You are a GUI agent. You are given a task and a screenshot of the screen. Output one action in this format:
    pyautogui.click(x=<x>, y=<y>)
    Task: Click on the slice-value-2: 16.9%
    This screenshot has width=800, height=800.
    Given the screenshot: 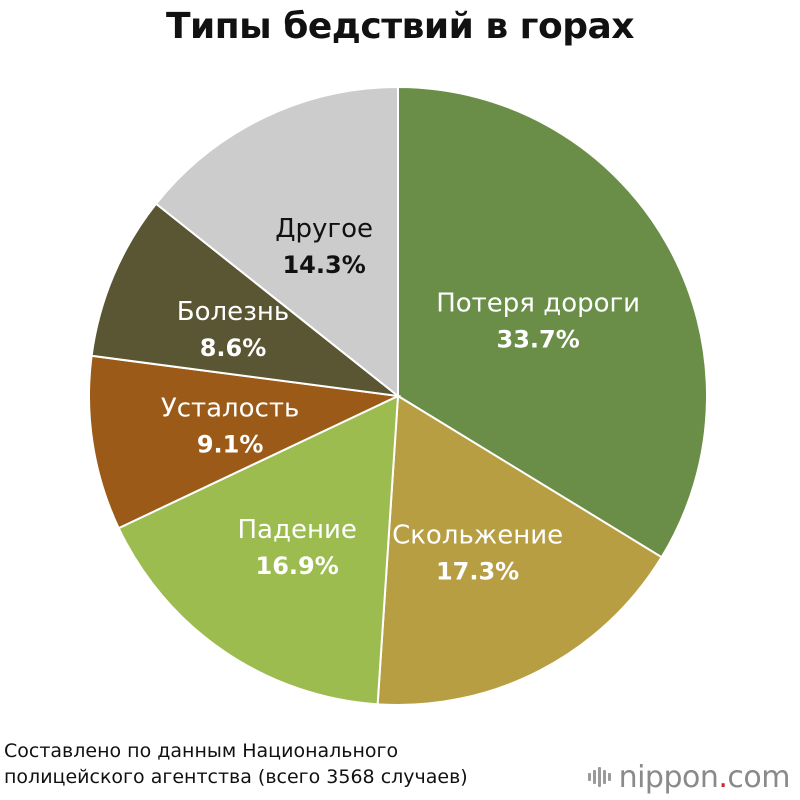 What is the action you would take?
    pyautogui.click(x=297, y=566)
    